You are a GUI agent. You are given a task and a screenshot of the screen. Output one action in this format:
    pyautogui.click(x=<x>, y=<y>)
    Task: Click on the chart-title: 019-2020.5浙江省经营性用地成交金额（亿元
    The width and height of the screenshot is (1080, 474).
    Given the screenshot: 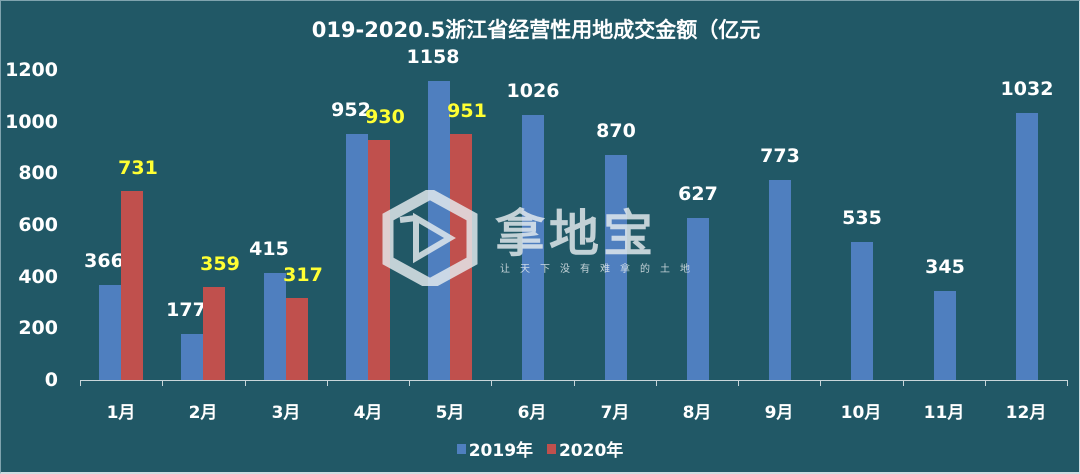 What is the action you would take?
    pyautogui.click(x=540, y=29)
    